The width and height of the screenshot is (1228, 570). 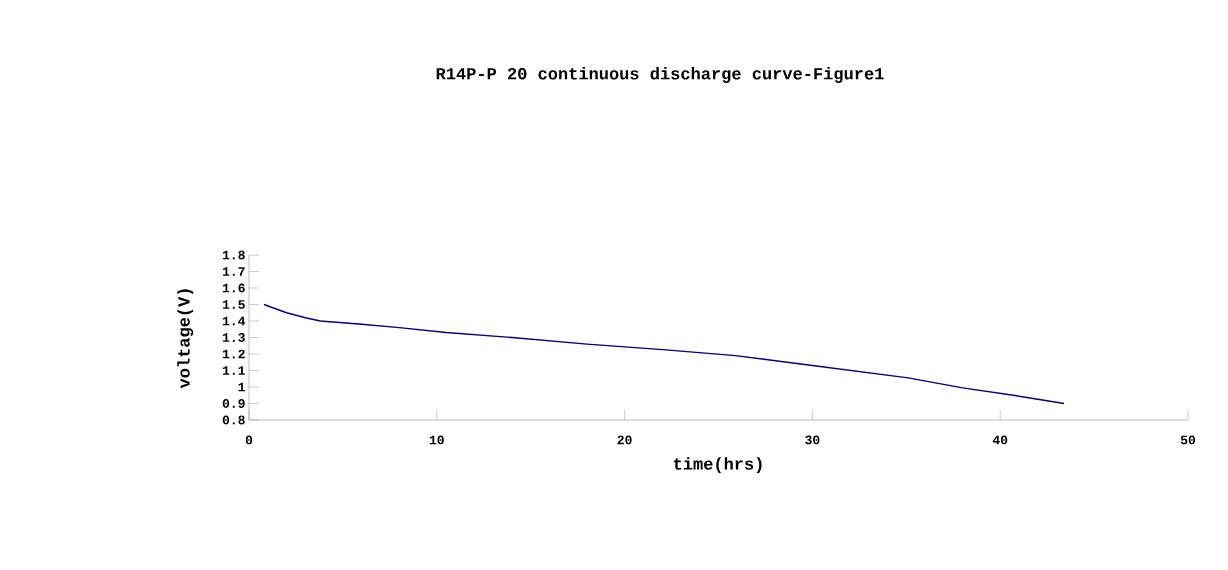 I want to click on y-tick-label: 0.9, so click(x=233, y=403).